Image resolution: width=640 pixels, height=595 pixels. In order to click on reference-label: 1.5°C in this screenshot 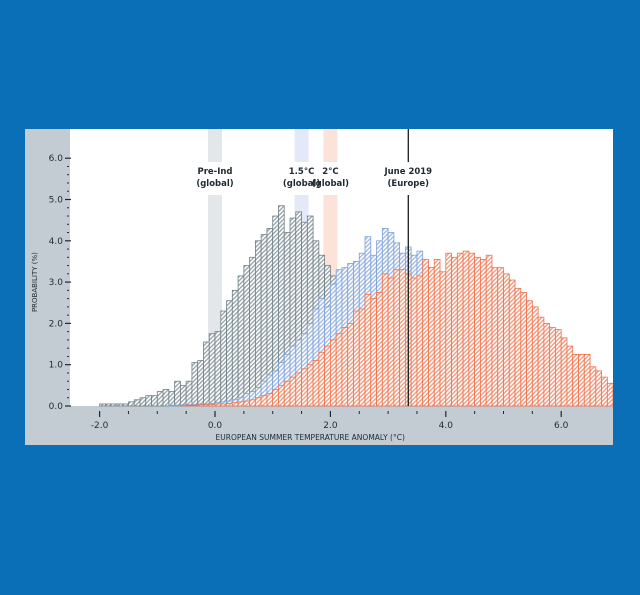, I will do `click(302, 172)`.